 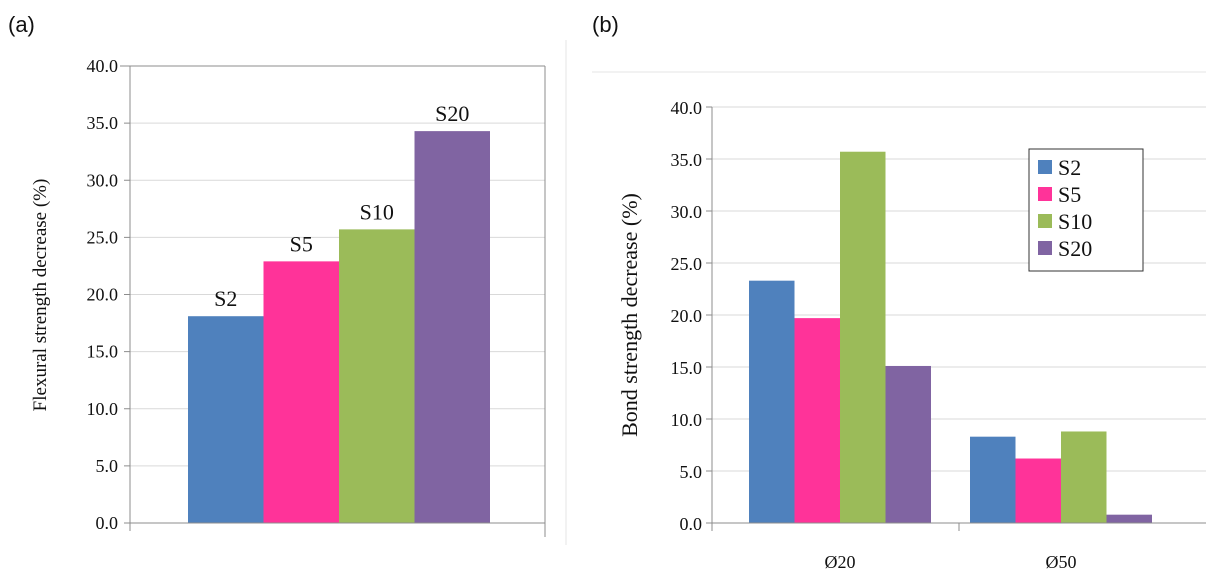 What do you see at coordinates (40, 295) in the screenshot?
I see `panel-a-ylabel: Flexural strength decrease (%)` at bounding box center [40, 295].